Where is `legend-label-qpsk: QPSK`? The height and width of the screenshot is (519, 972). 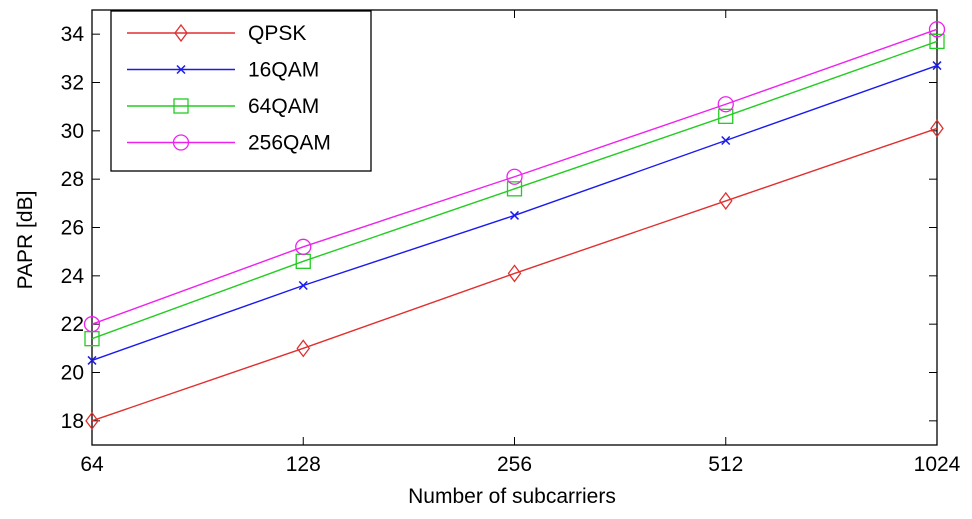 legend-label-qpsk: QPSK is located at coordinates (277, 33).